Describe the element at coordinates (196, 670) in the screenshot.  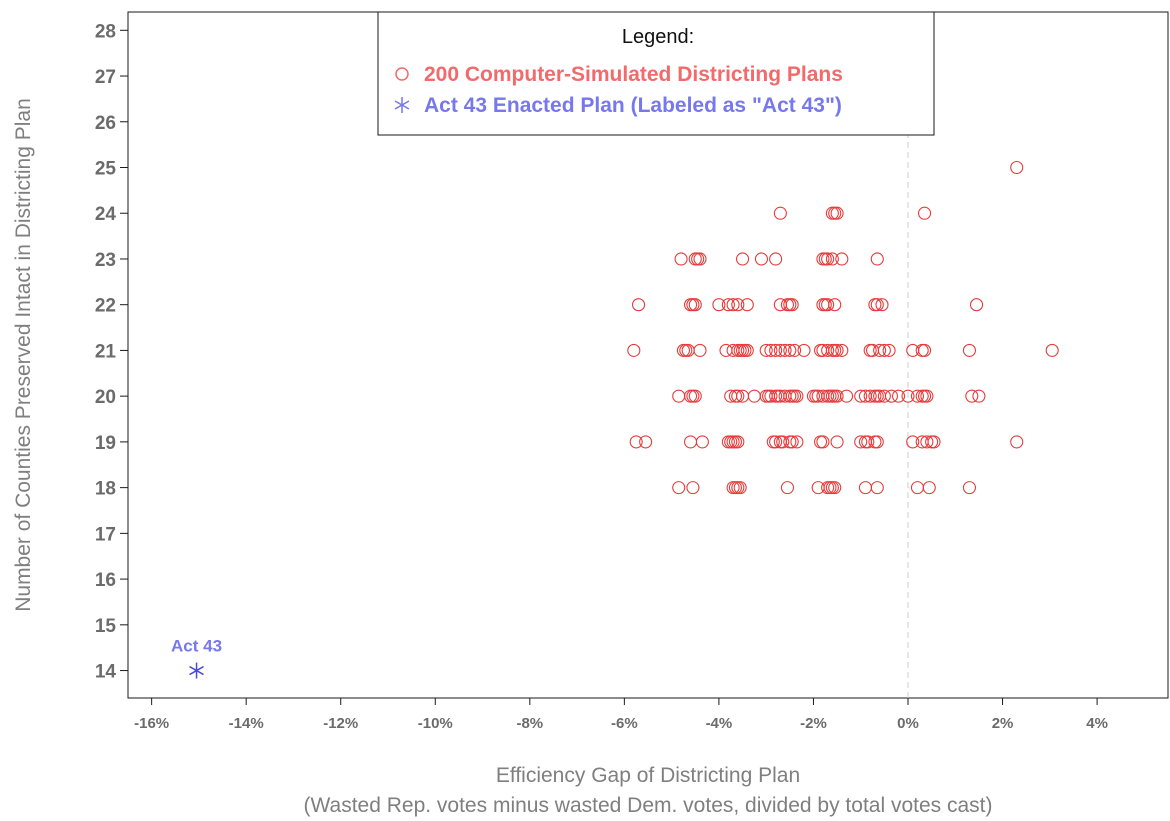
I see `act43-point` at that location.